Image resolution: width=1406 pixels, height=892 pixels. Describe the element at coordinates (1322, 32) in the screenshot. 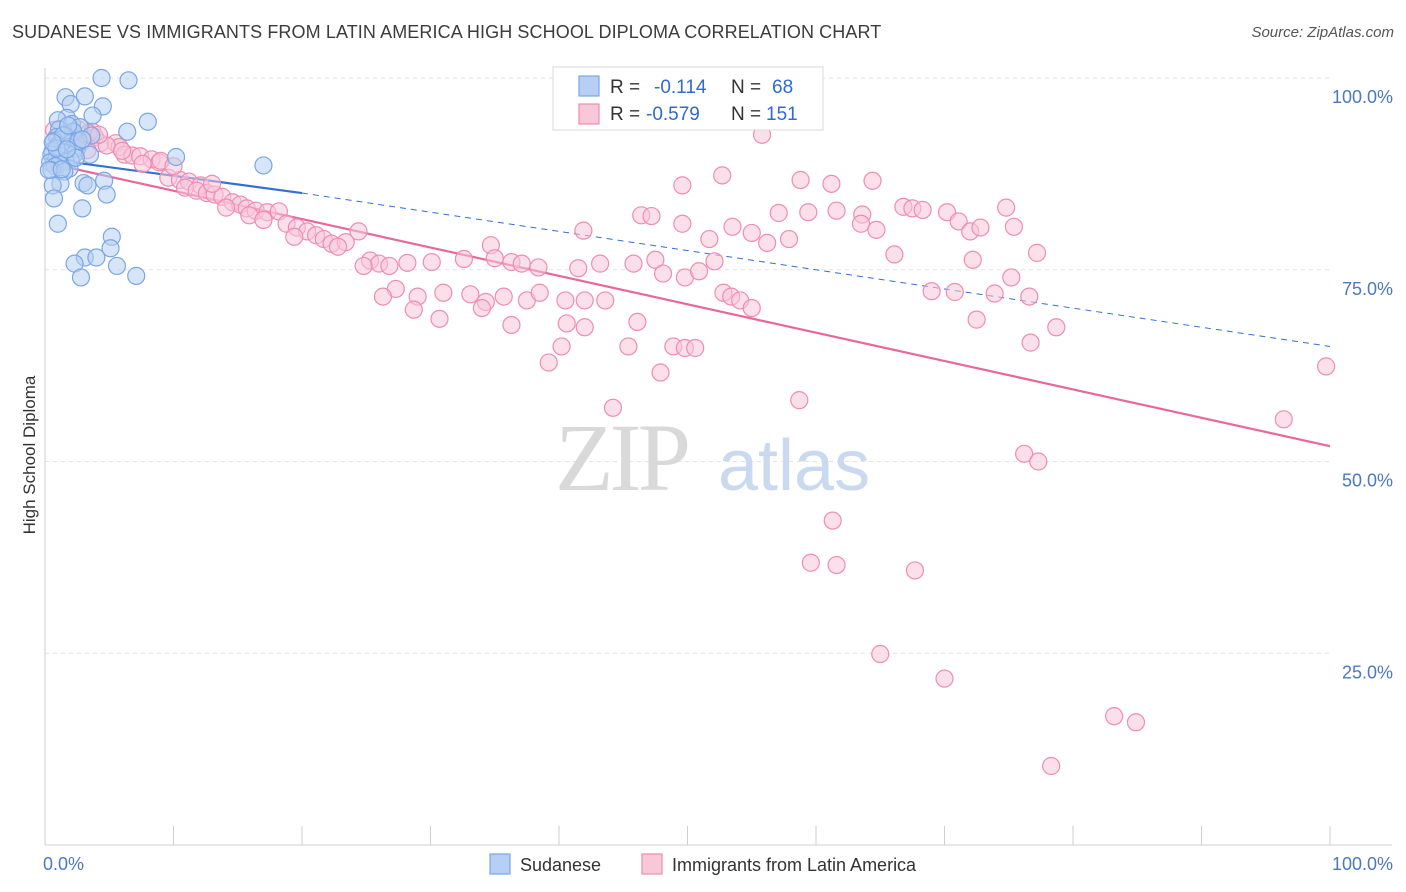

I see `chart-source: Source: ZipAtlas.com` at that location.